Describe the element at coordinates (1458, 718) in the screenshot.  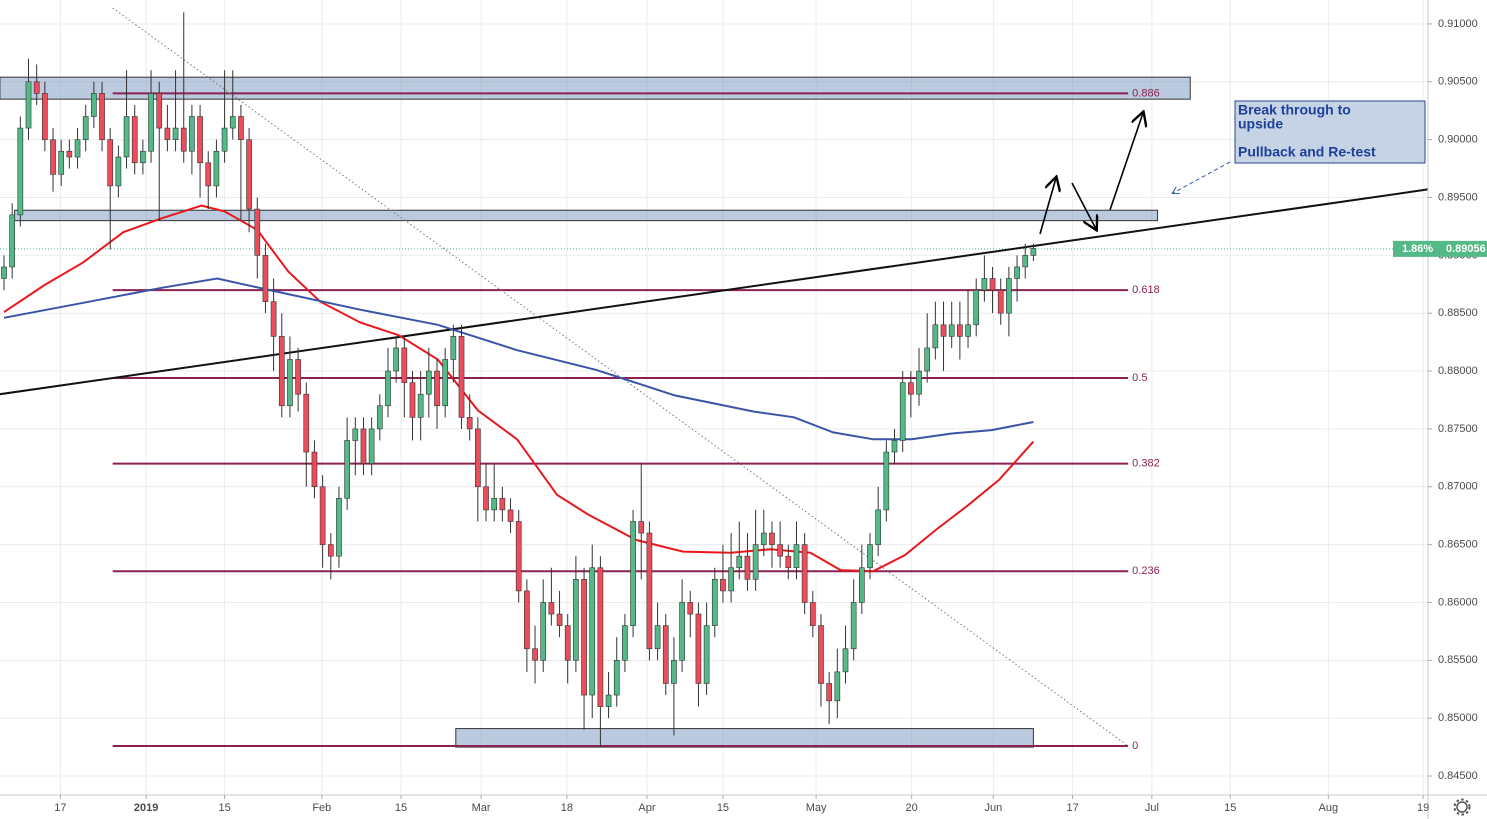
I see `y-tick-label: 0.85000` at that location.